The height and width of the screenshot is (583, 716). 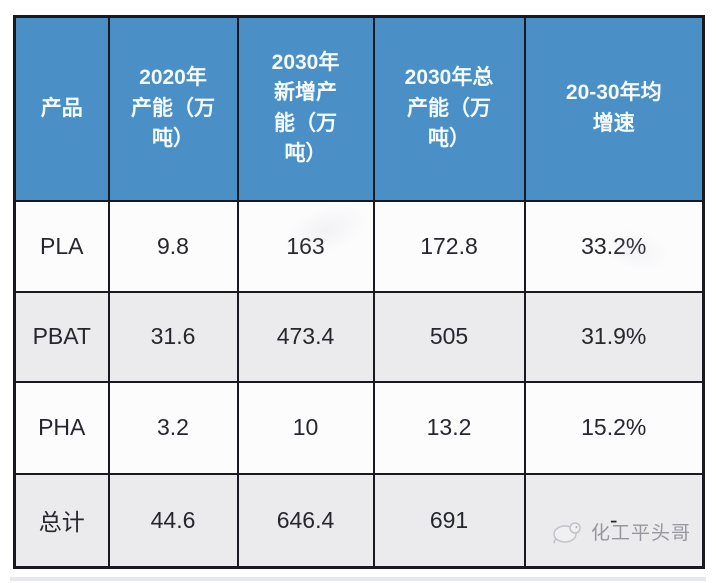 I want to click on cell-pbat-total-2030: 505, so click(x=449, y=336).